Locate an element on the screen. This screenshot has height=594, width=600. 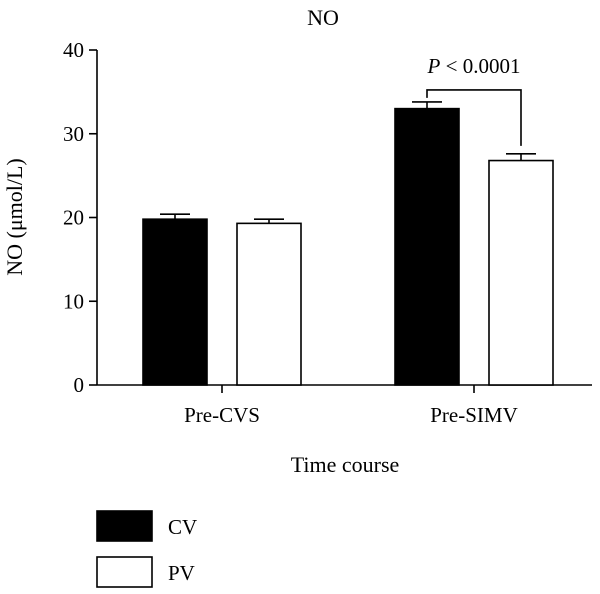
x-axis: Pre-CVS Pre-SIMV is located at coordinates (344, 405).